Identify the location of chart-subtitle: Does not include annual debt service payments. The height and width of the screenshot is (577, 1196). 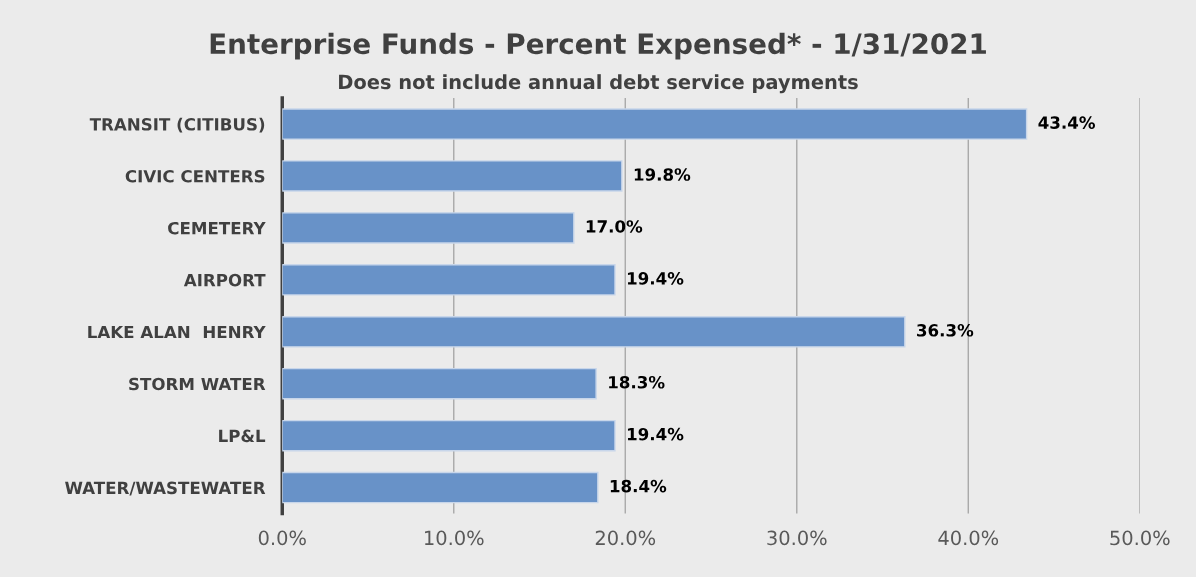
(598, 84).